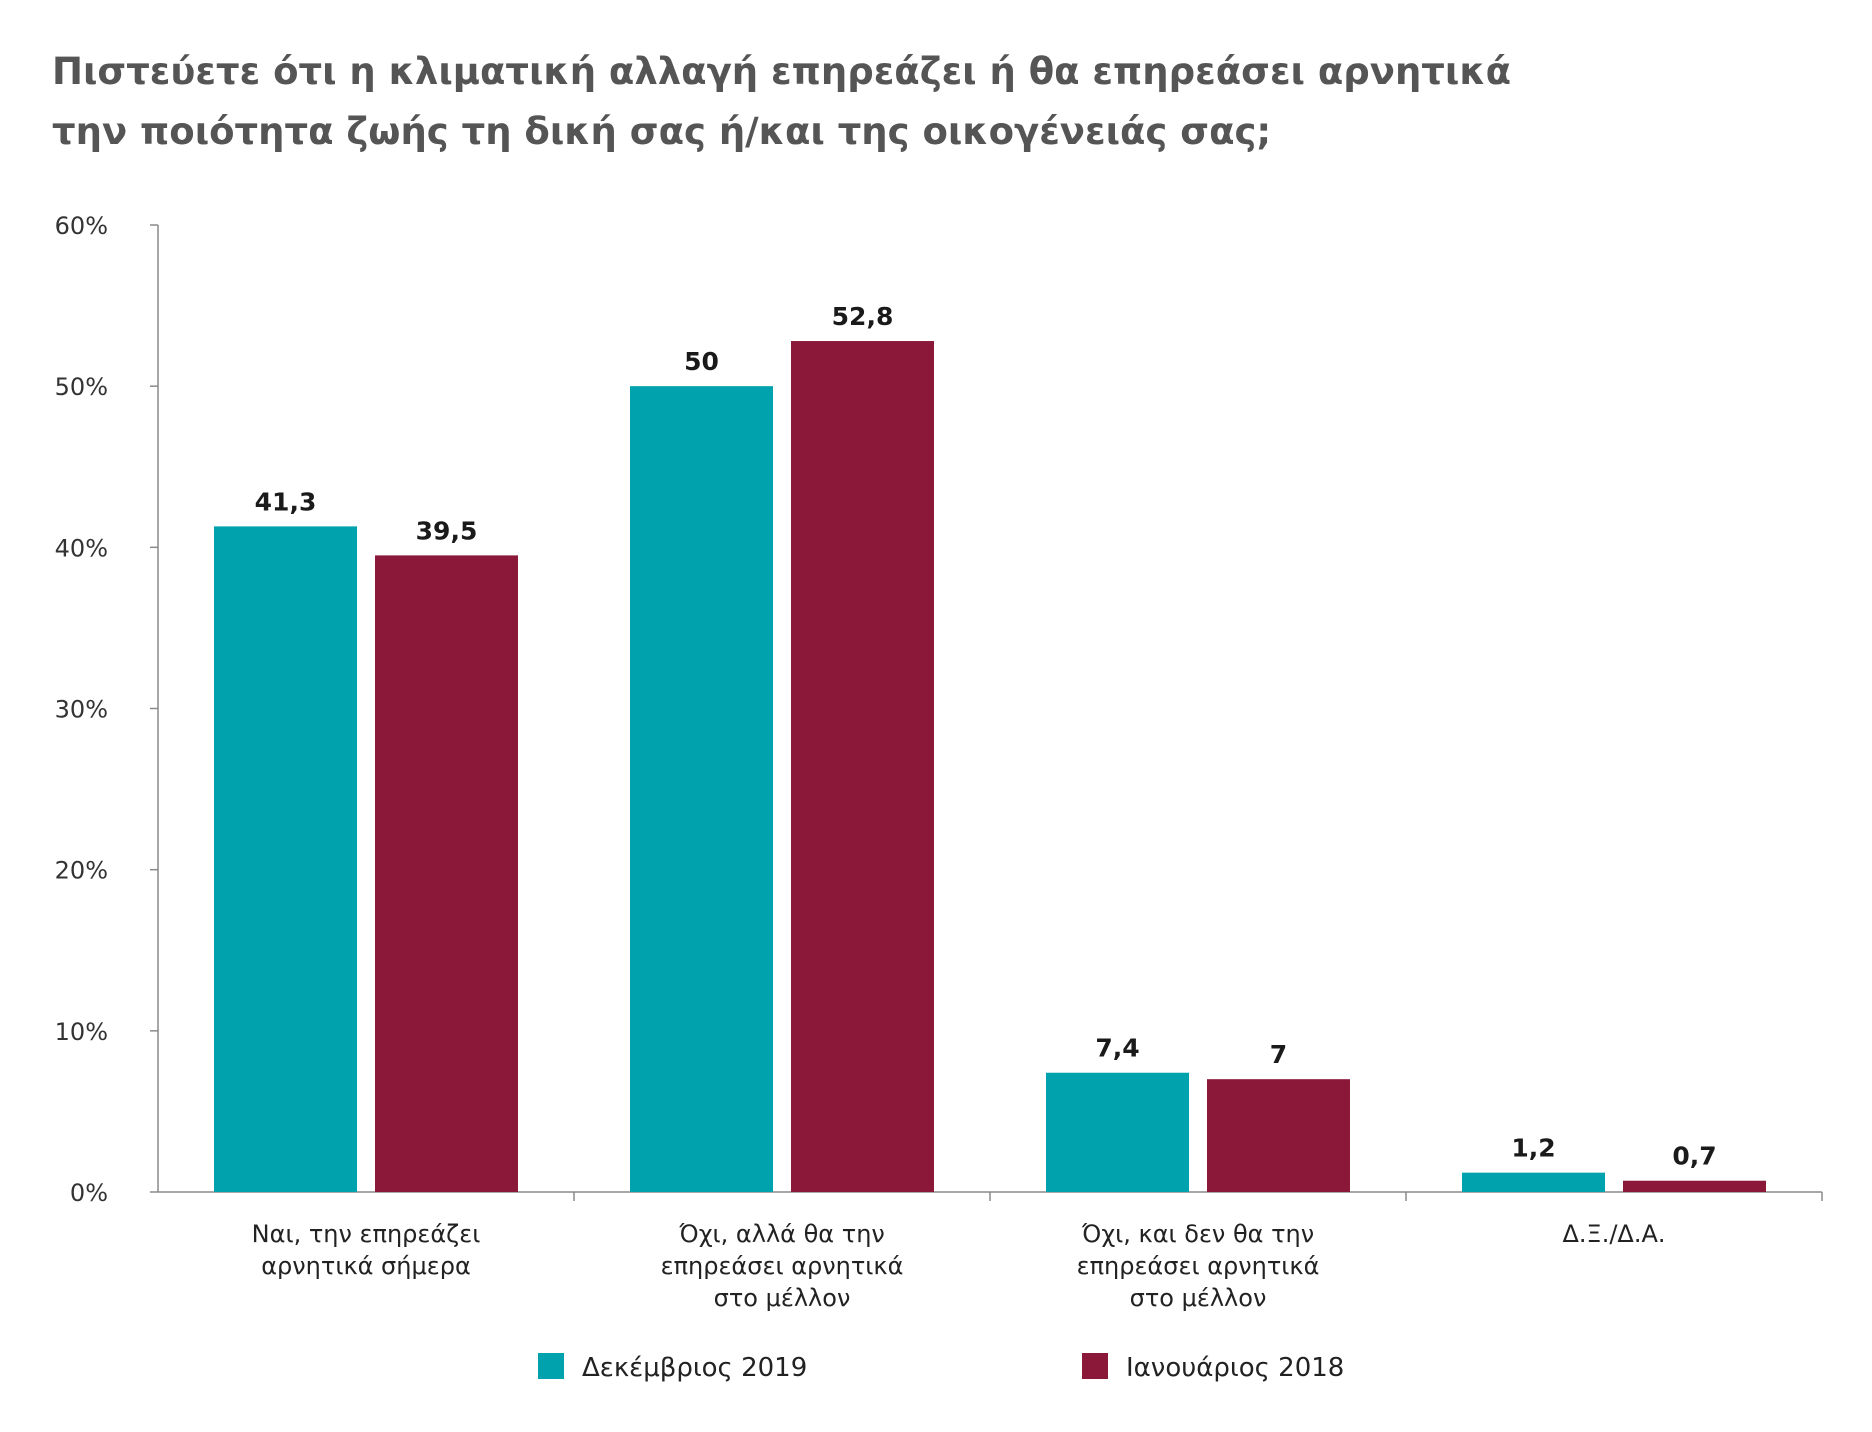 The height and width of the screenshot is (1432, 1872). I want to click on y-axis: 0% 10% 20% 30% 40% 50% 60%, so click(107, 709).